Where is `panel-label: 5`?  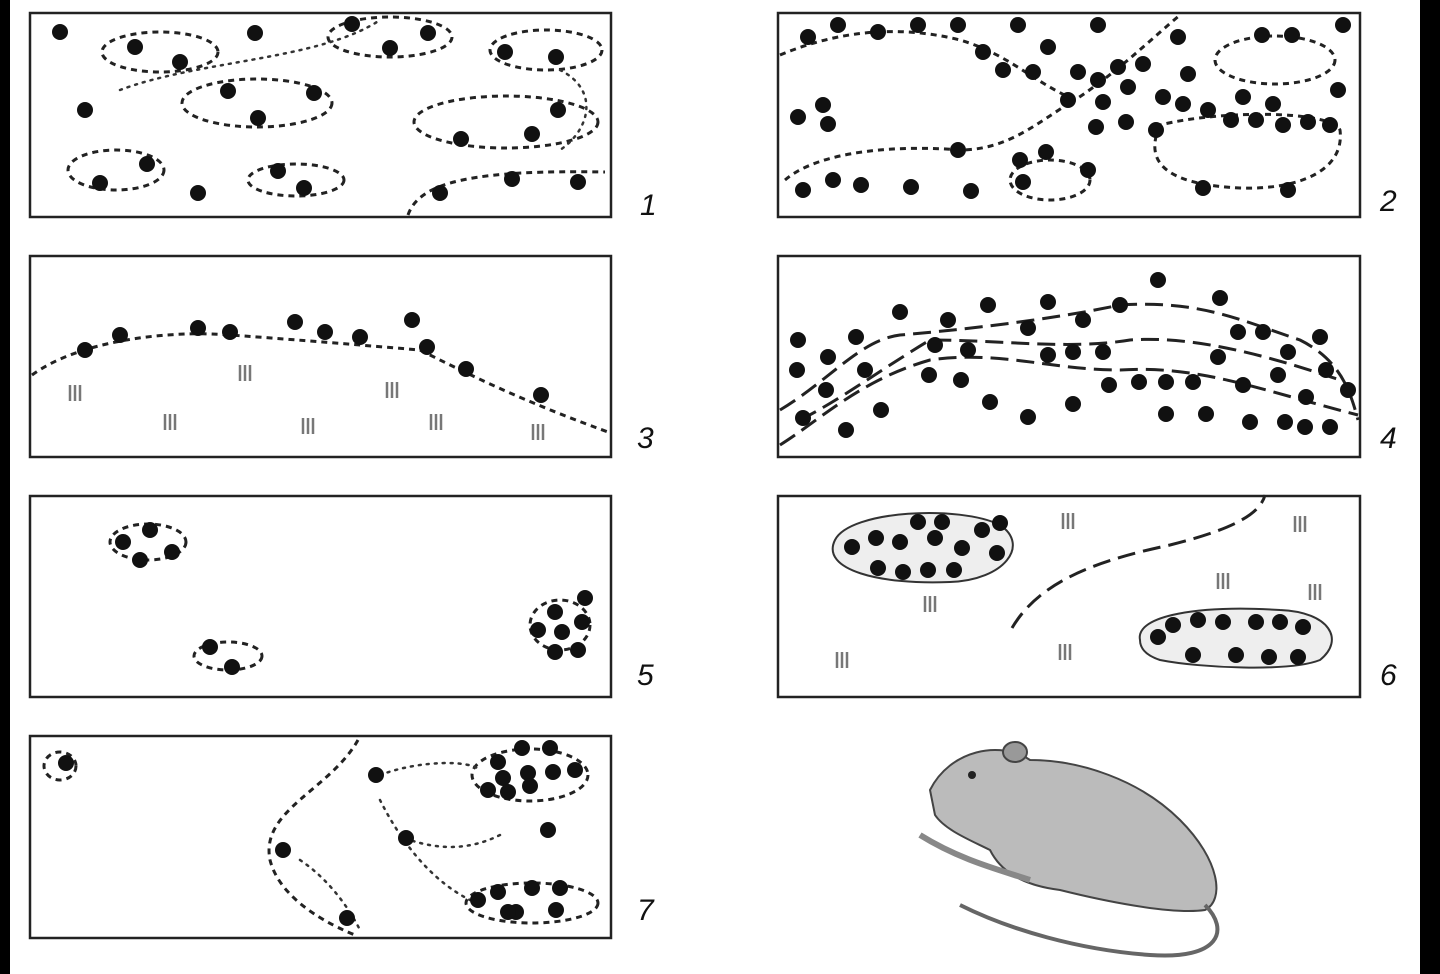 panel-label: 5 is located at coordinates (645, 675).